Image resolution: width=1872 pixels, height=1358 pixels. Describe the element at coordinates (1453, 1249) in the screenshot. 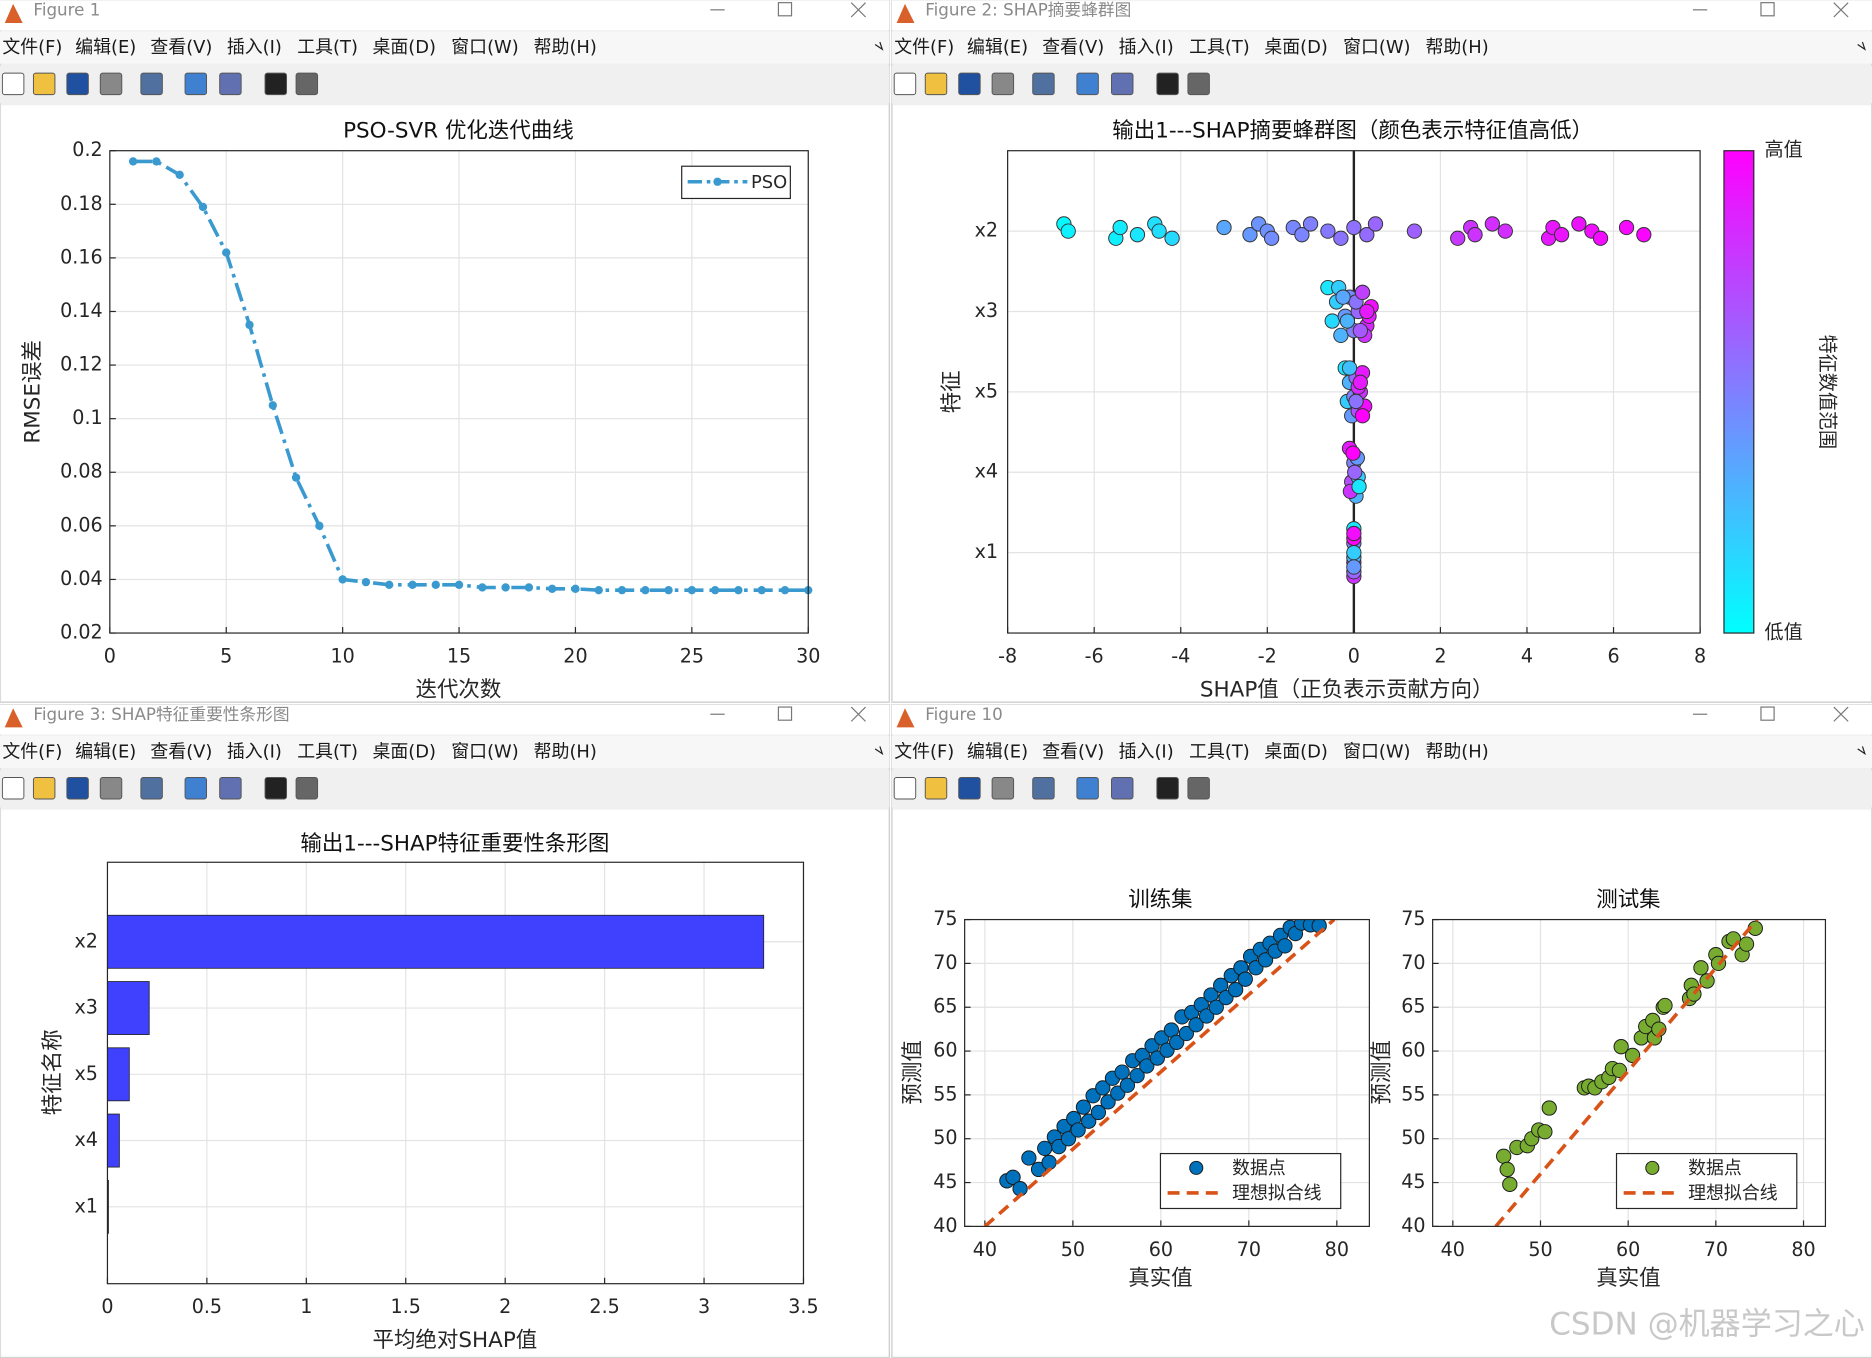

I see `x-tick-label: 40` at that location.